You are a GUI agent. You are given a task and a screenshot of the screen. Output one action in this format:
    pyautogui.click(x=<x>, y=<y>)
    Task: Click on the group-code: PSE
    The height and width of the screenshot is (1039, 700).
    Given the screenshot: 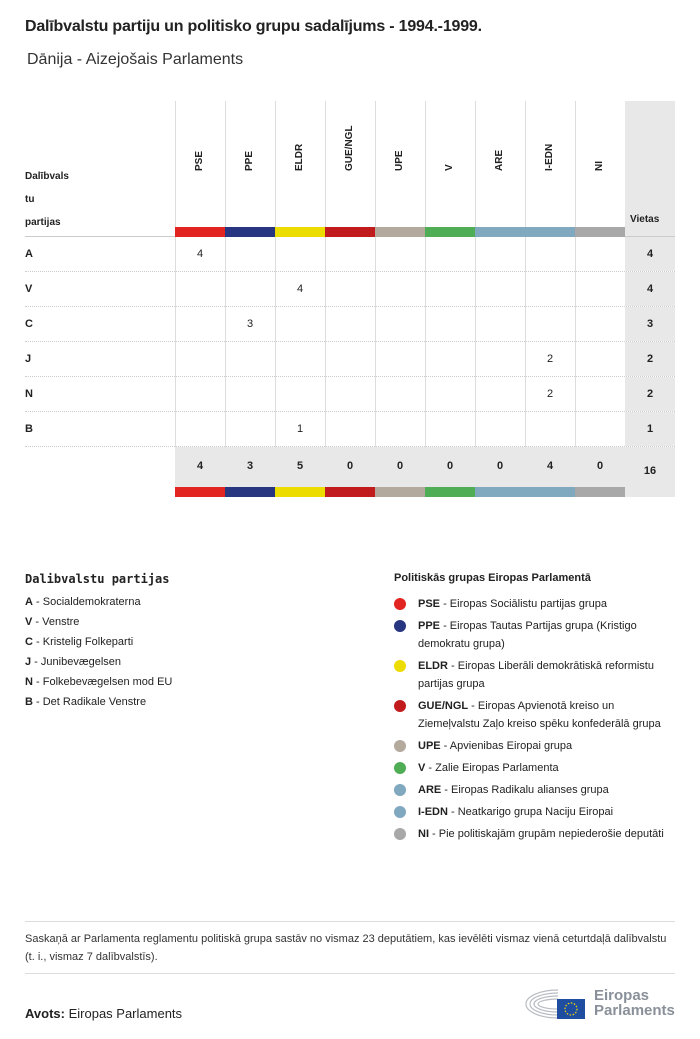 What is the action you would take?
    pyautogui.click(x=429, y=604)
    